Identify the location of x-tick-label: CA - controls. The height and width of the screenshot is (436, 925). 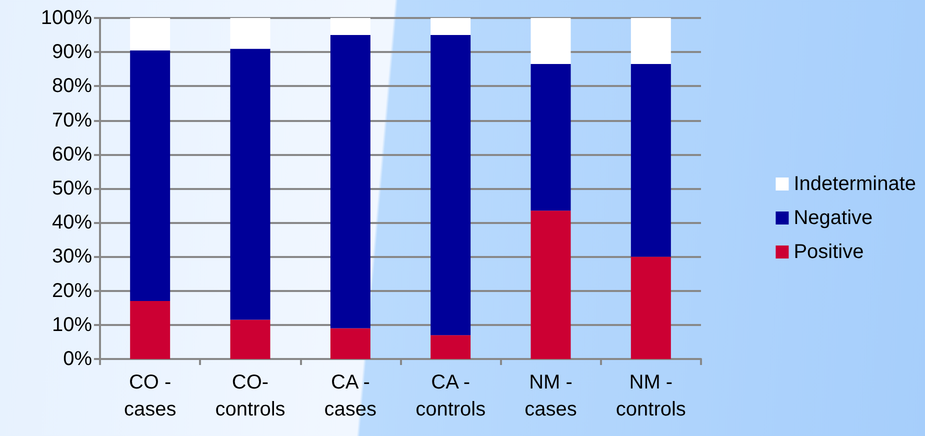
(451, 396).